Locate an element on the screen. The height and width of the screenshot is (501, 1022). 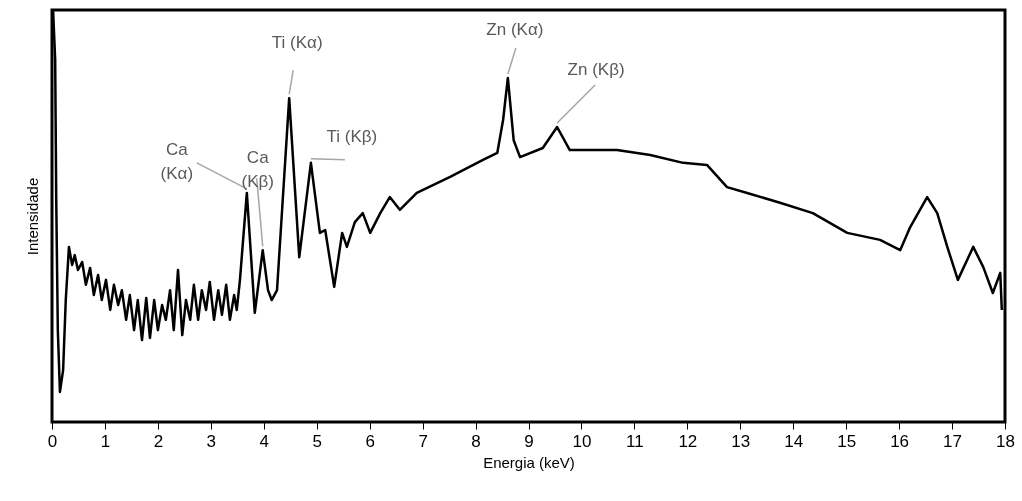
x-tick-label: 5 is located at coordinates (317, 441).